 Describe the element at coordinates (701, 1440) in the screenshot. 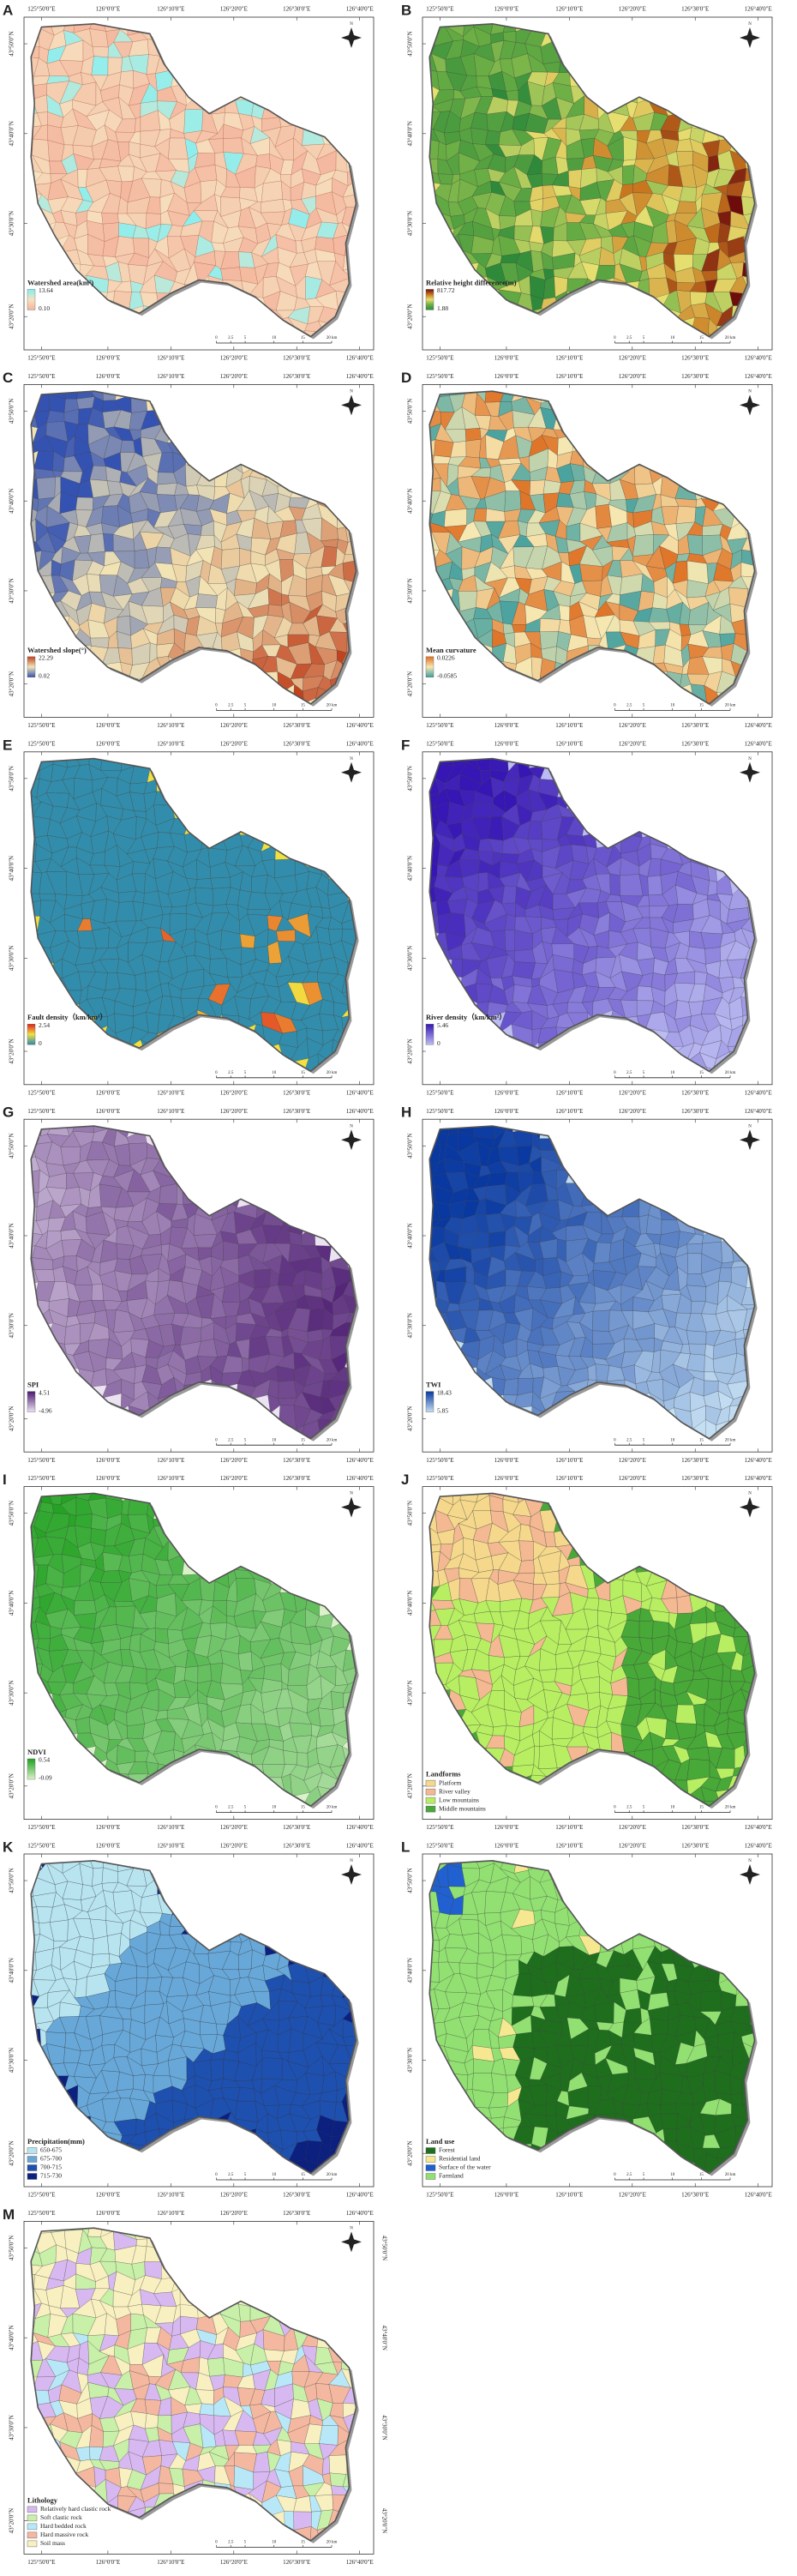

I see `scale-label: 15` at that location.